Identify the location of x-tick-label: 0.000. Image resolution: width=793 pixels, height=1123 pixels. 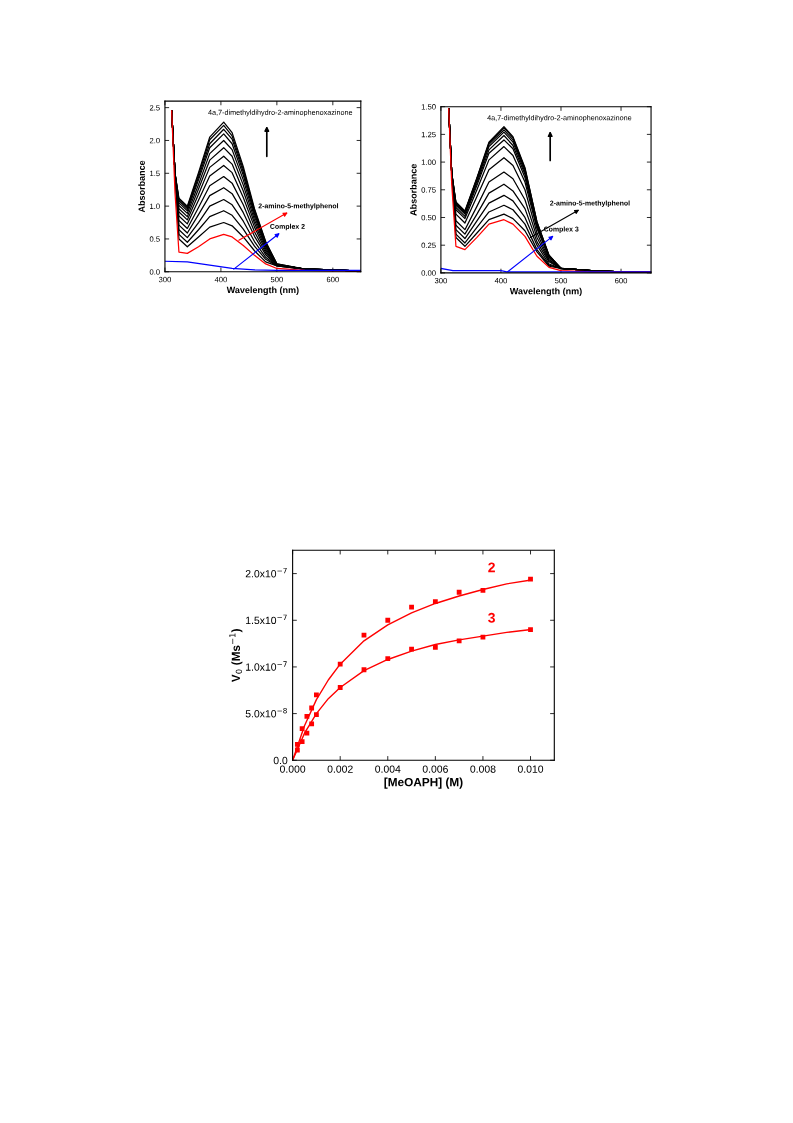
(292, 769).